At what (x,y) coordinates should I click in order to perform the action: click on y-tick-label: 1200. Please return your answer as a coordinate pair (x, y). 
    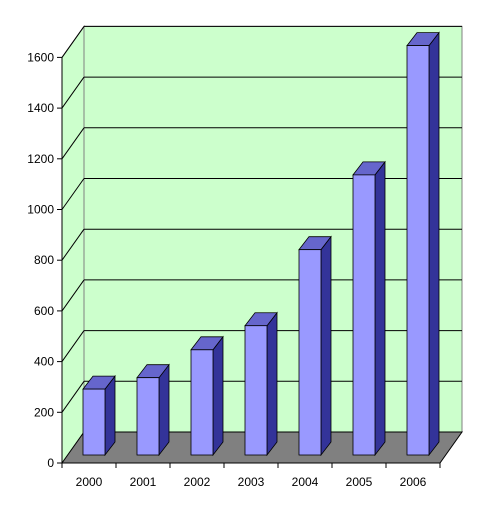
    Looking at the image, I should click on (40, 159).